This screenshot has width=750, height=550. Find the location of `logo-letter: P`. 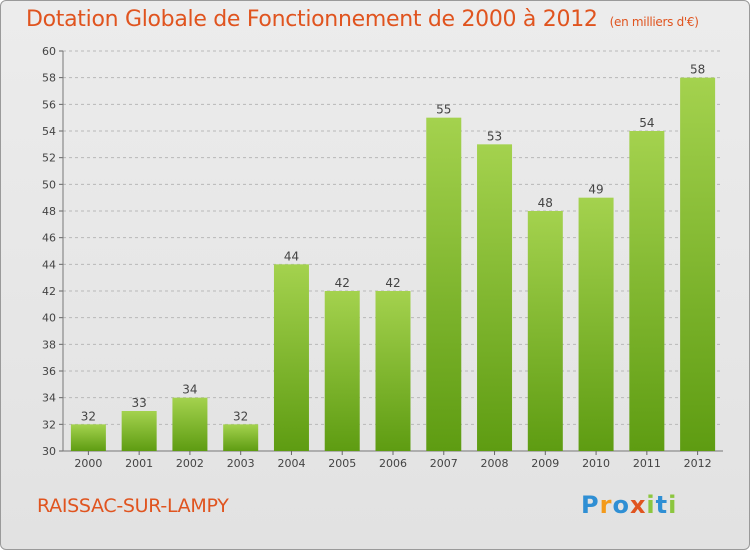

logo-letter: P is located at coordinates (590, 505).